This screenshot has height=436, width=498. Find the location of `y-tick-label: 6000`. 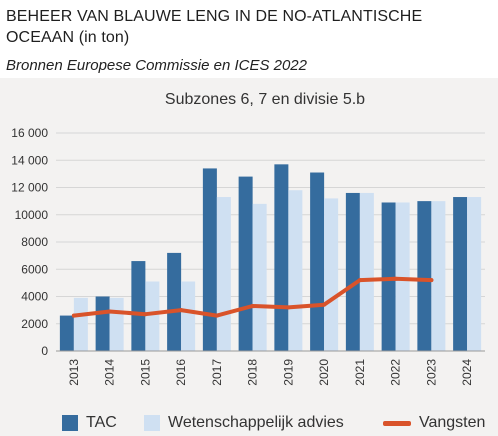

y-tick-label: 6000 is located at coordinates (34, 269).